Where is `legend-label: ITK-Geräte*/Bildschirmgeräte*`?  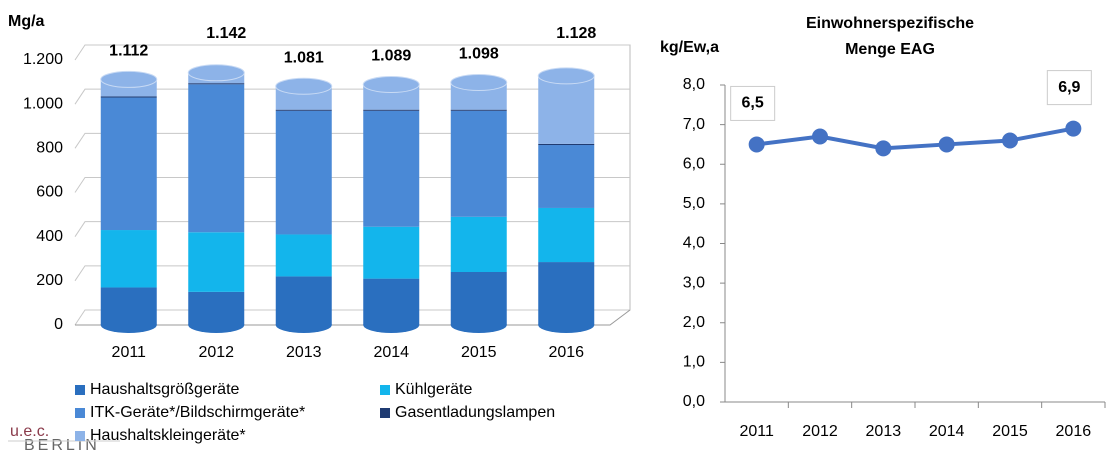 legend-label: ITK-Geräte*/Bildschirmgeräte* is located at coordinates (197, 412).